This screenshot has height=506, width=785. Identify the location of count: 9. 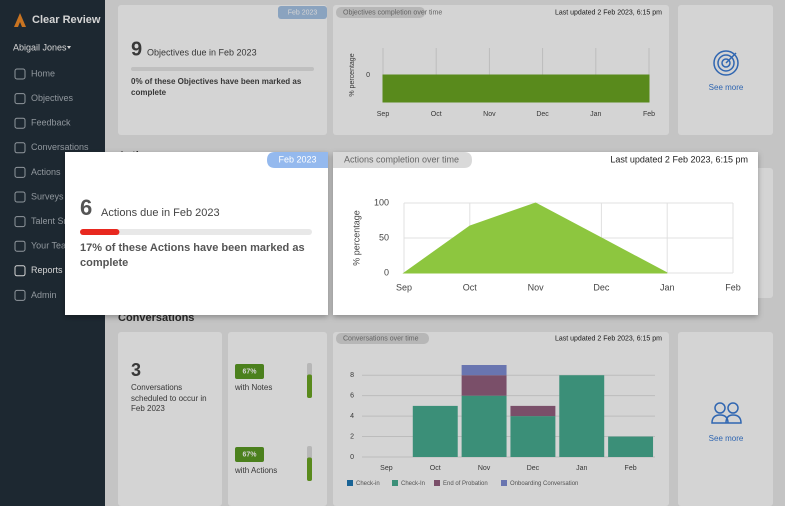
(136, 49).